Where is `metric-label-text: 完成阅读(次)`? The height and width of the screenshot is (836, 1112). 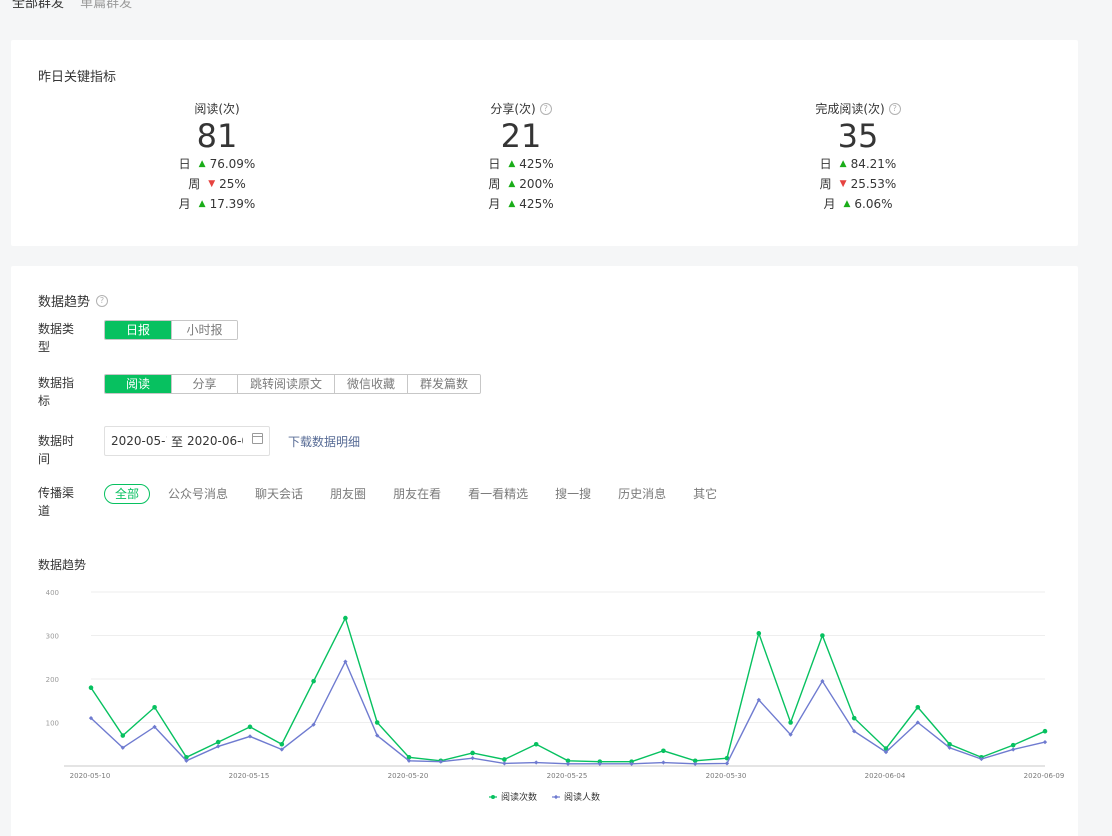
metric-label-text: 完成阅读(次) is located at coordinates (850, 109).